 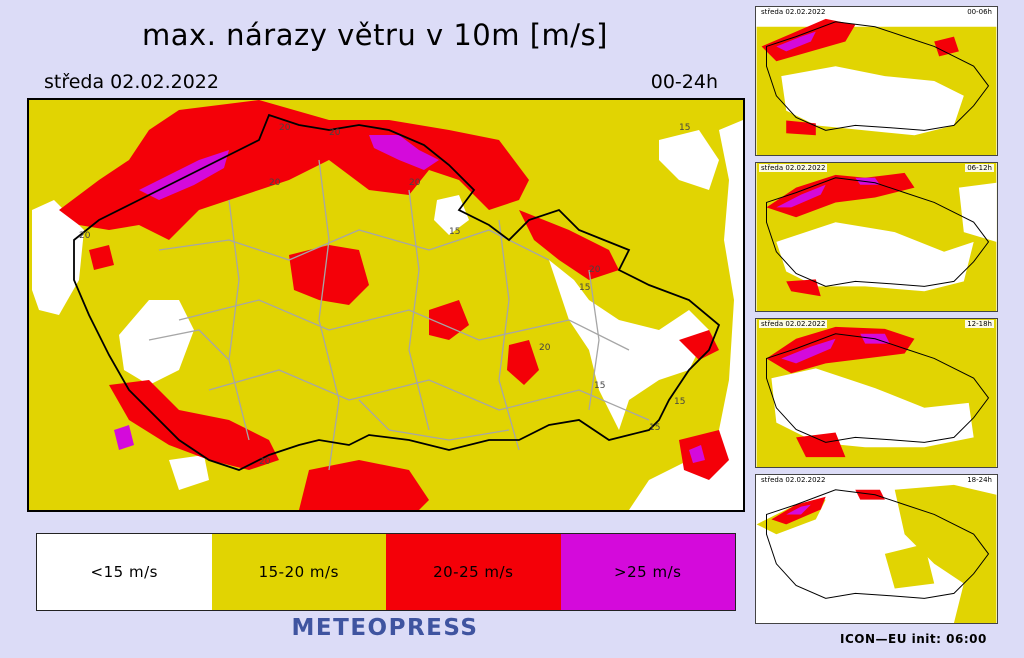 I want to click on color-legend: <15 m/s 15-20 m/s 20-25 m/s >25 m/s, so click(x=386, y=572).